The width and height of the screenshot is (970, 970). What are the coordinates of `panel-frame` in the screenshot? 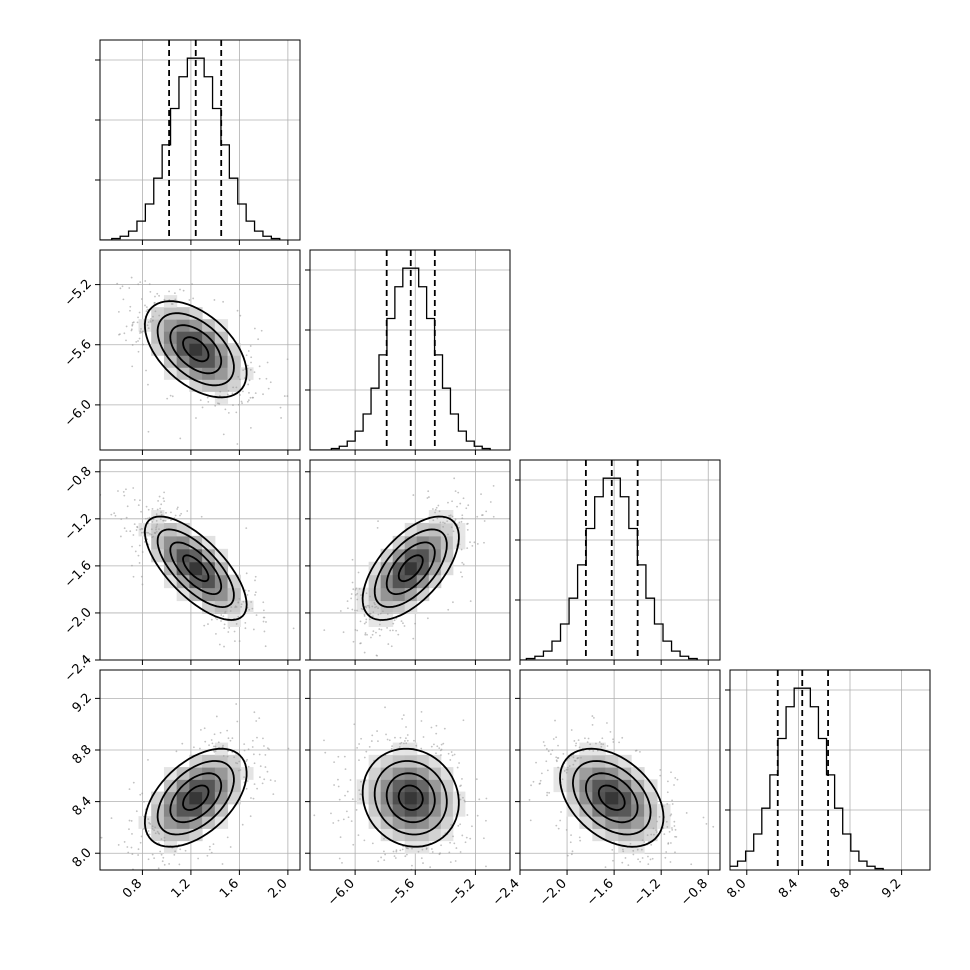 It's located at (620, 770).